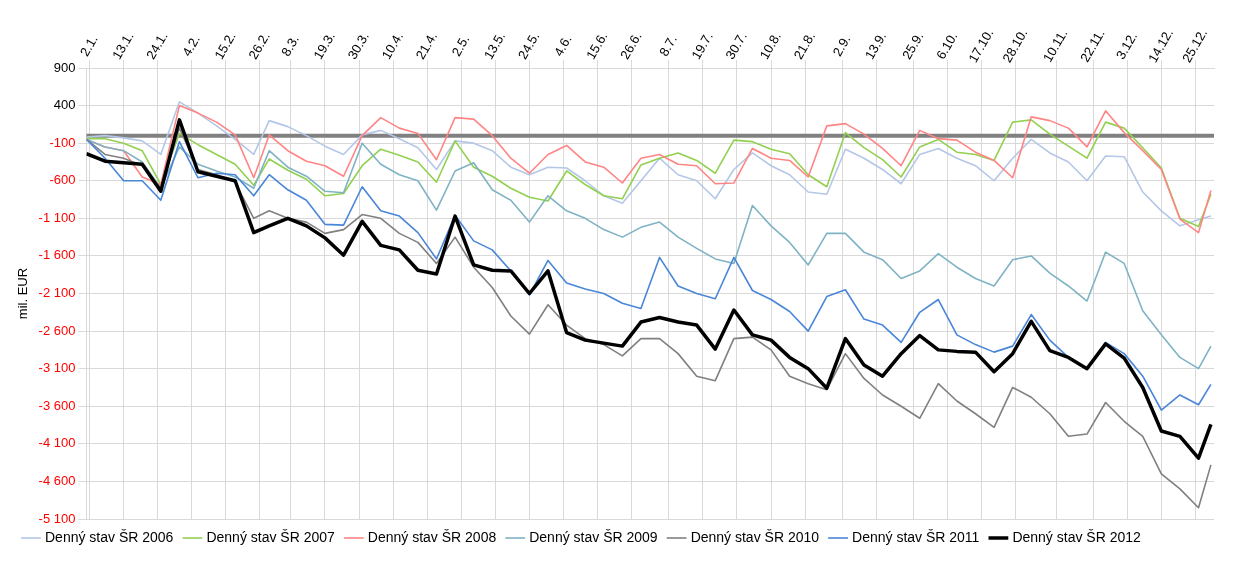 The width and height of the screenshot is (1236, 567). Describe the element at coordinates (593, 536) in the screenshot. I see `legend-label: Denný stav ŠR 2009` at that location.